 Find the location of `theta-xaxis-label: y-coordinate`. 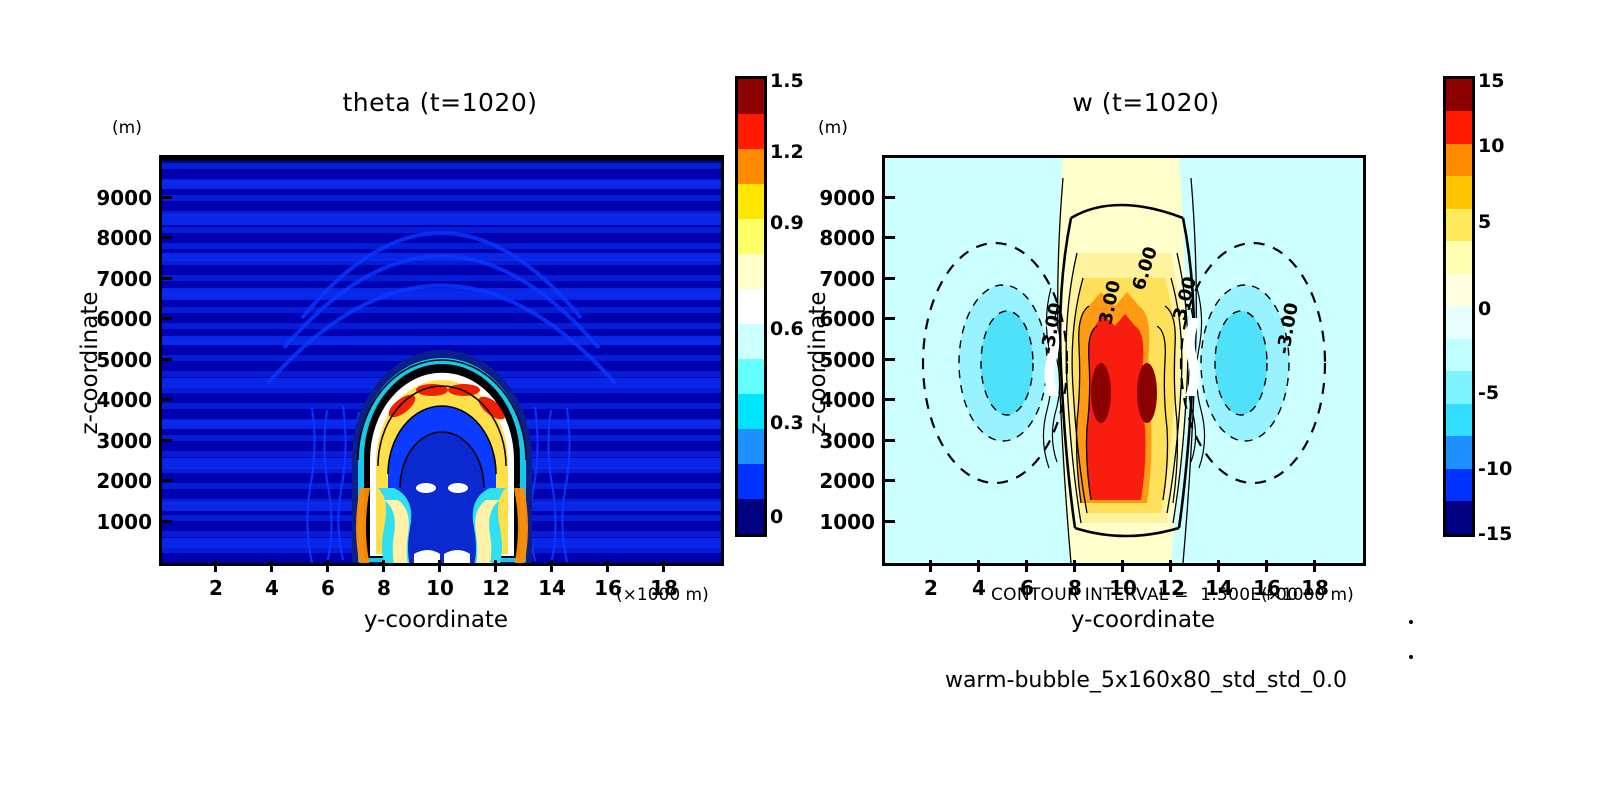

theta-xaxis-label: y-coordinate is located at coordinates (436, 620).